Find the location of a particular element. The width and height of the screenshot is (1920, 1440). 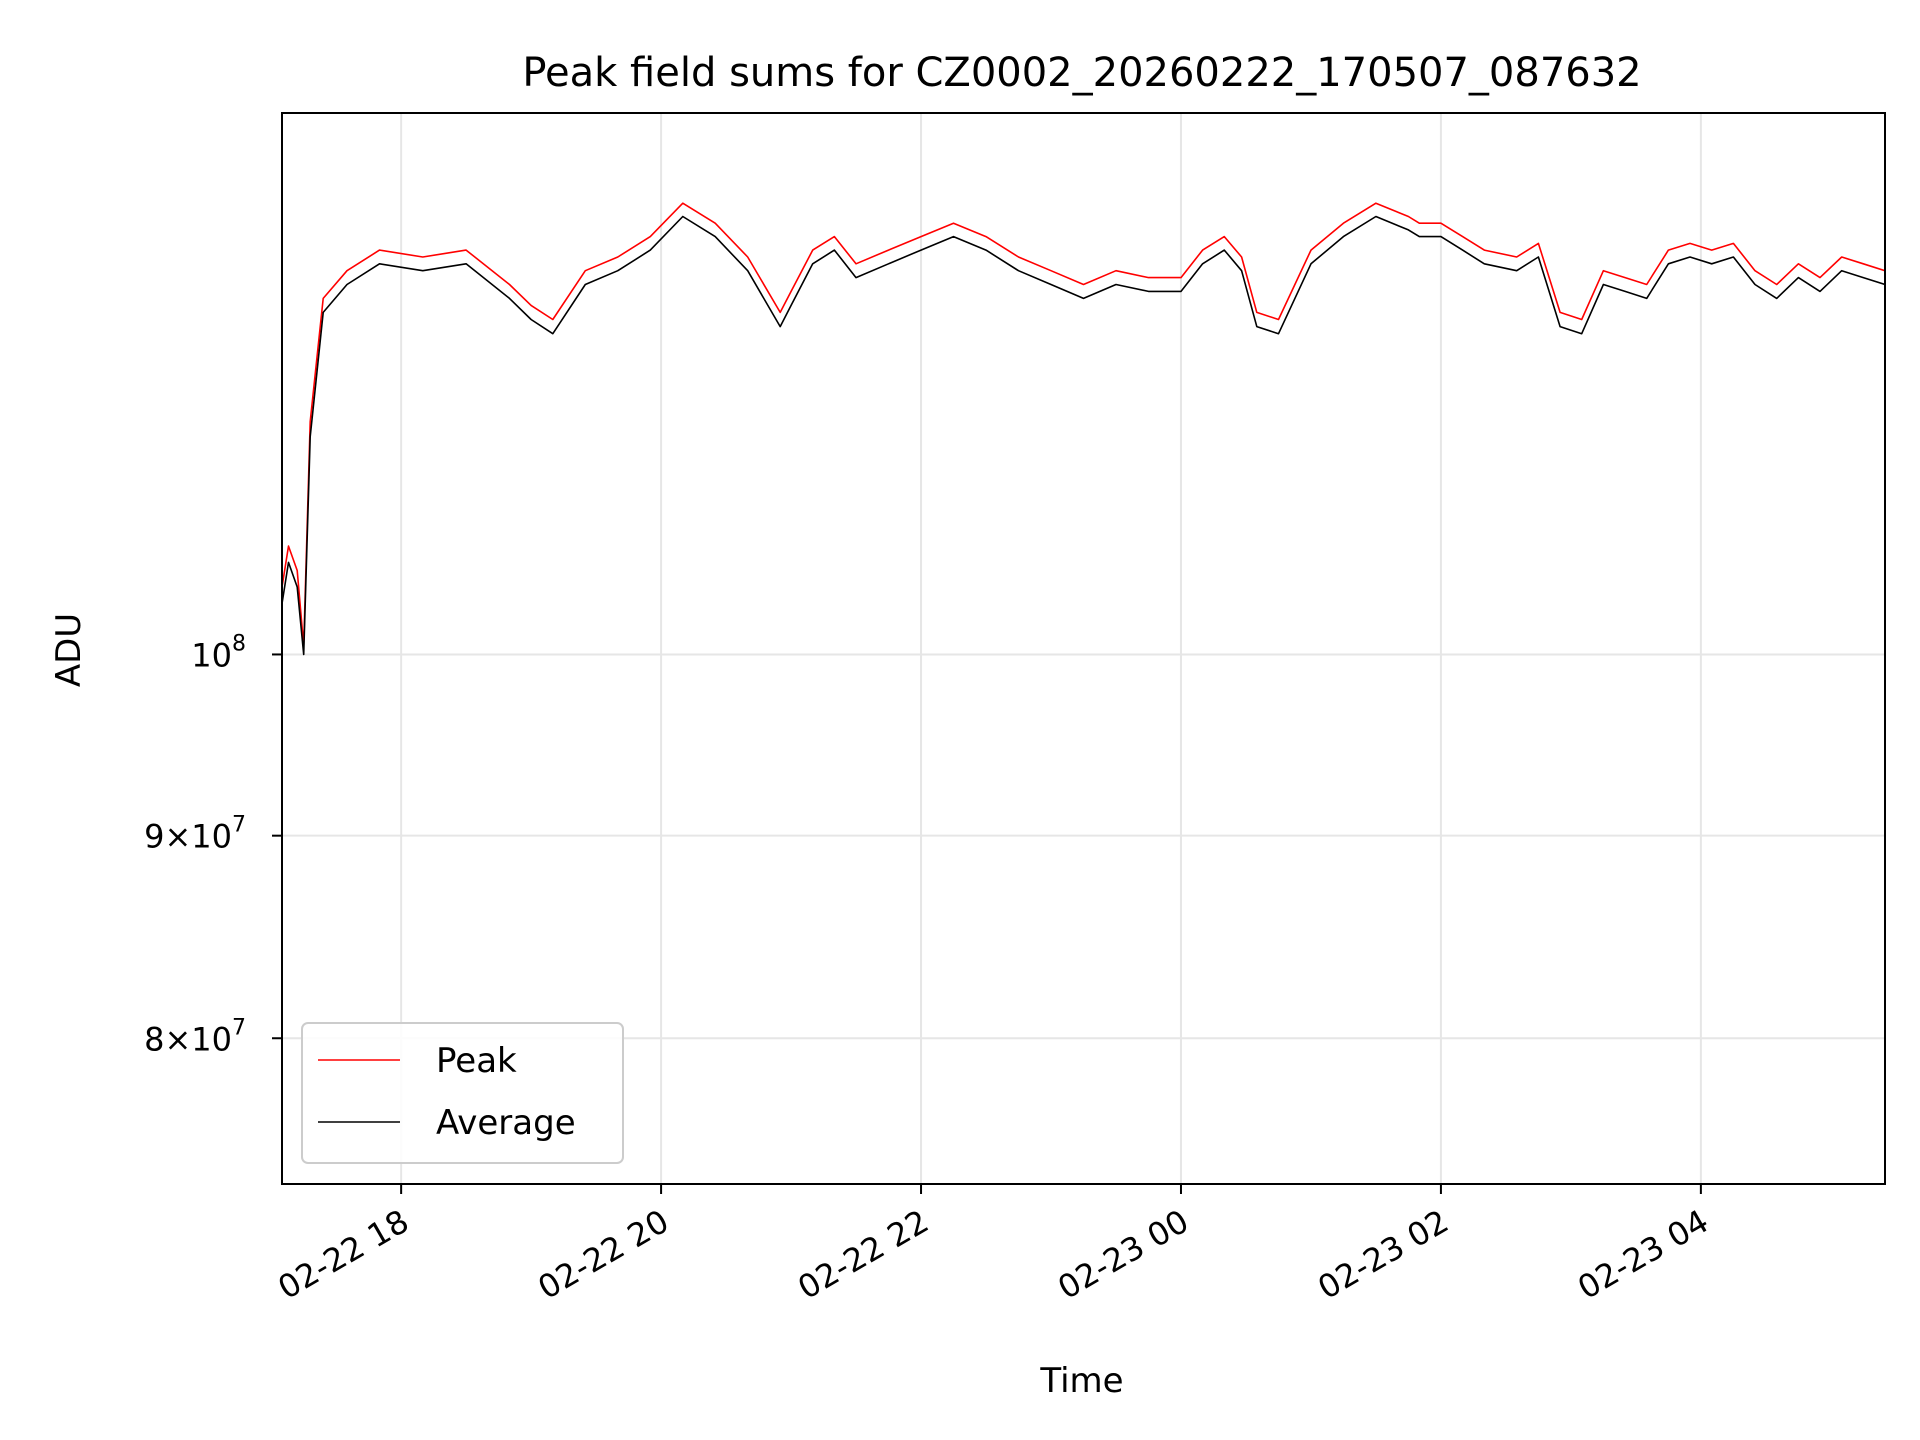

y-tick-label: 108 is located at coordinates (218, 652).